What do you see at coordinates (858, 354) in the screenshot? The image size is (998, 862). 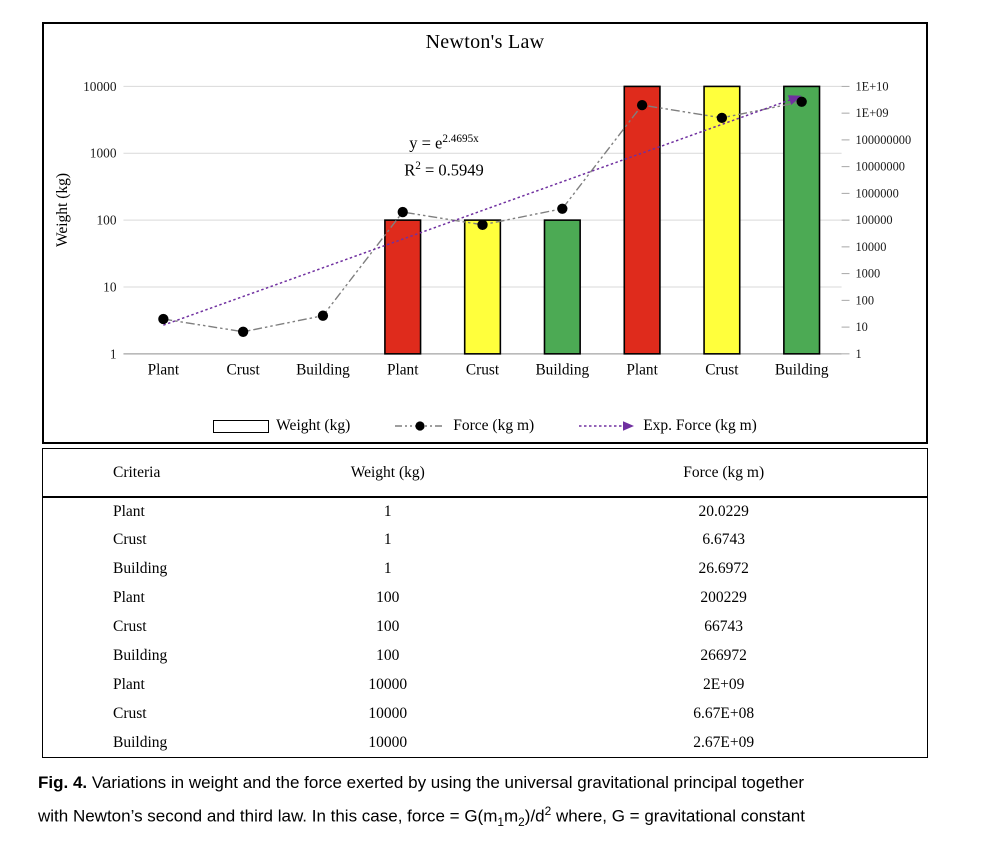 I see `right-axis-tick-label: 1` at bounding box center [858, 354].